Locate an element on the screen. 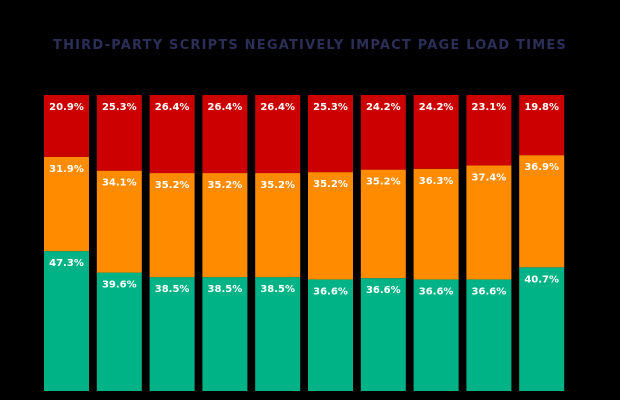 Image resolution: width=620 pixels, height=400 pixels. data-label-1-2: 31.9% is located at coordinates (66, 169).